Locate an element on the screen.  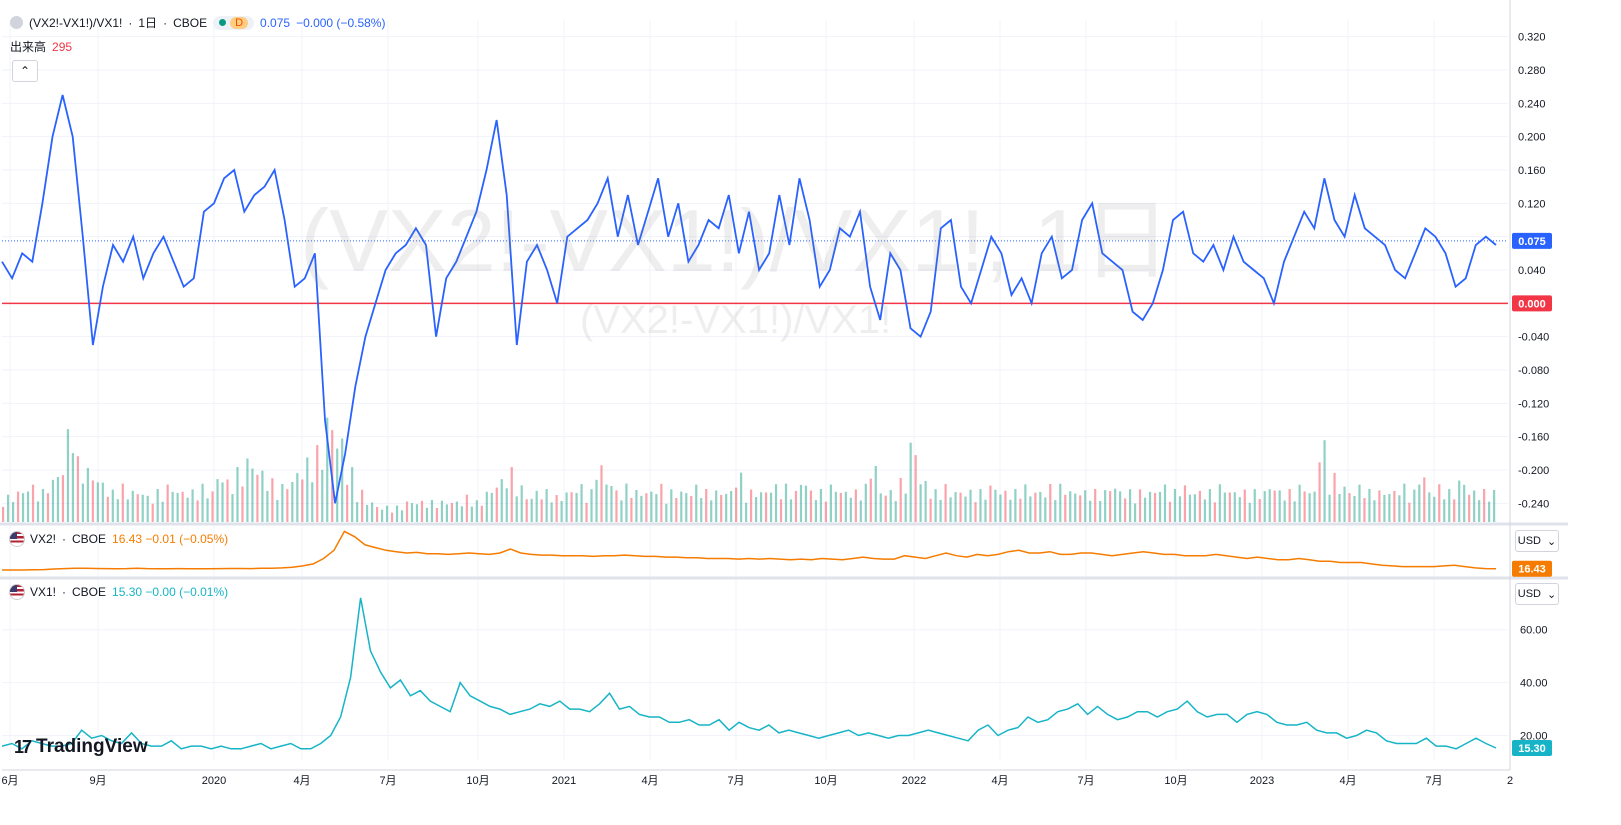
vx1-symbol: VX1! is located at coordinates (43, 592).